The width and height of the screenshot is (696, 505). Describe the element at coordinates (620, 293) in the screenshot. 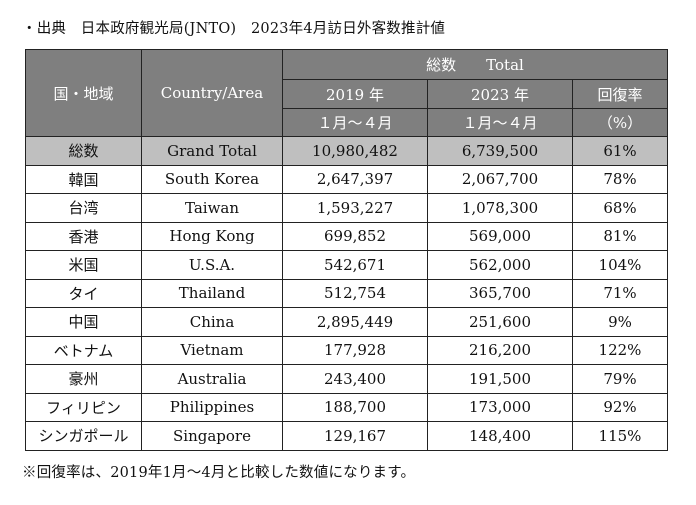

I see `cell-recovery: 71%` at that location.